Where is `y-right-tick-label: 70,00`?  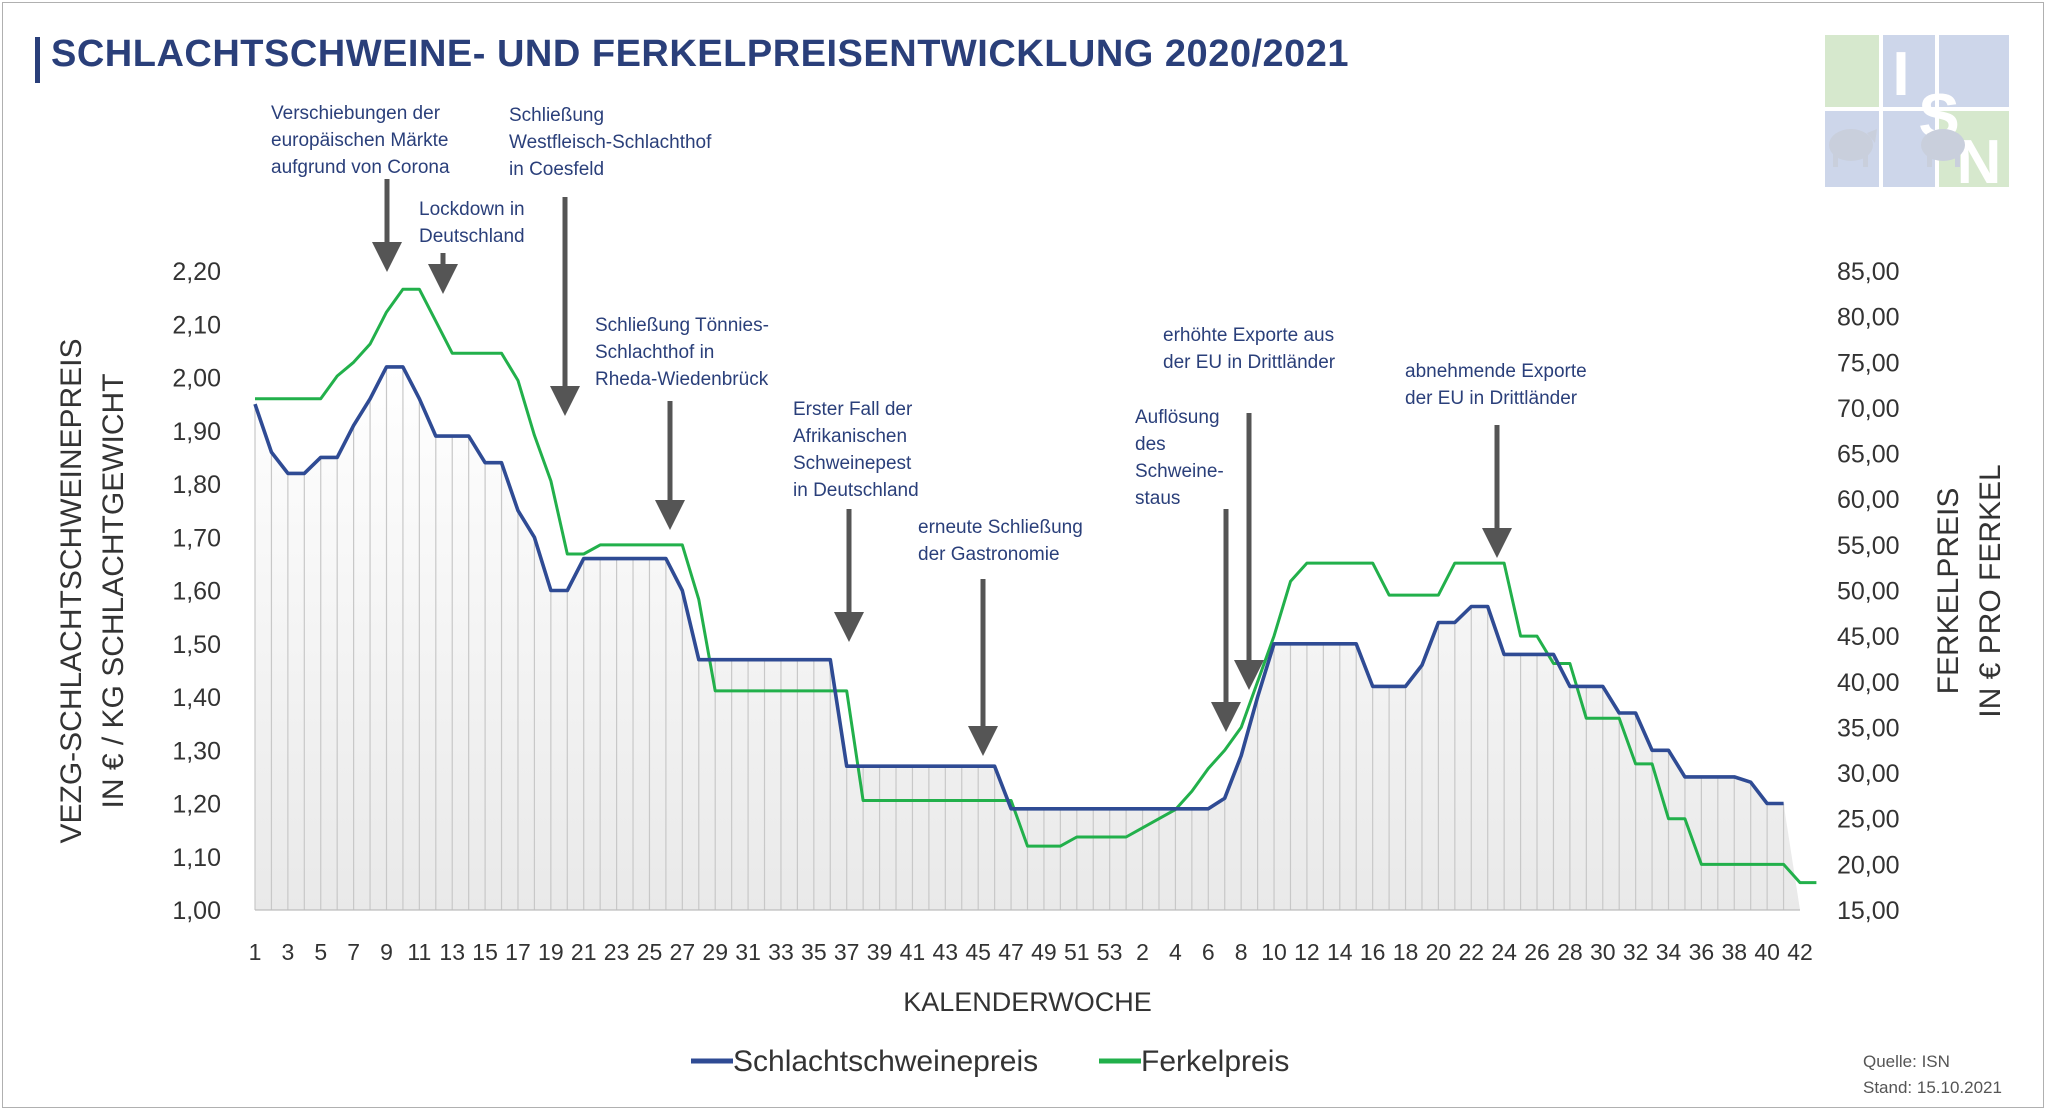 y-right-tick-label: 70,00 is located at coordinates (1868, 409).